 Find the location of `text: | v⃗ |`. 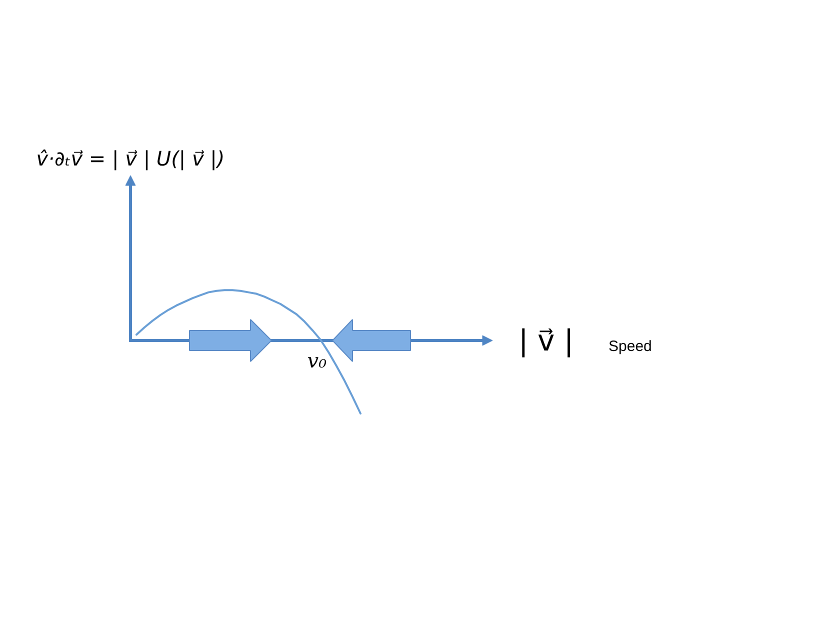

text: | v⃗ | is located at coordinates (546, 341).